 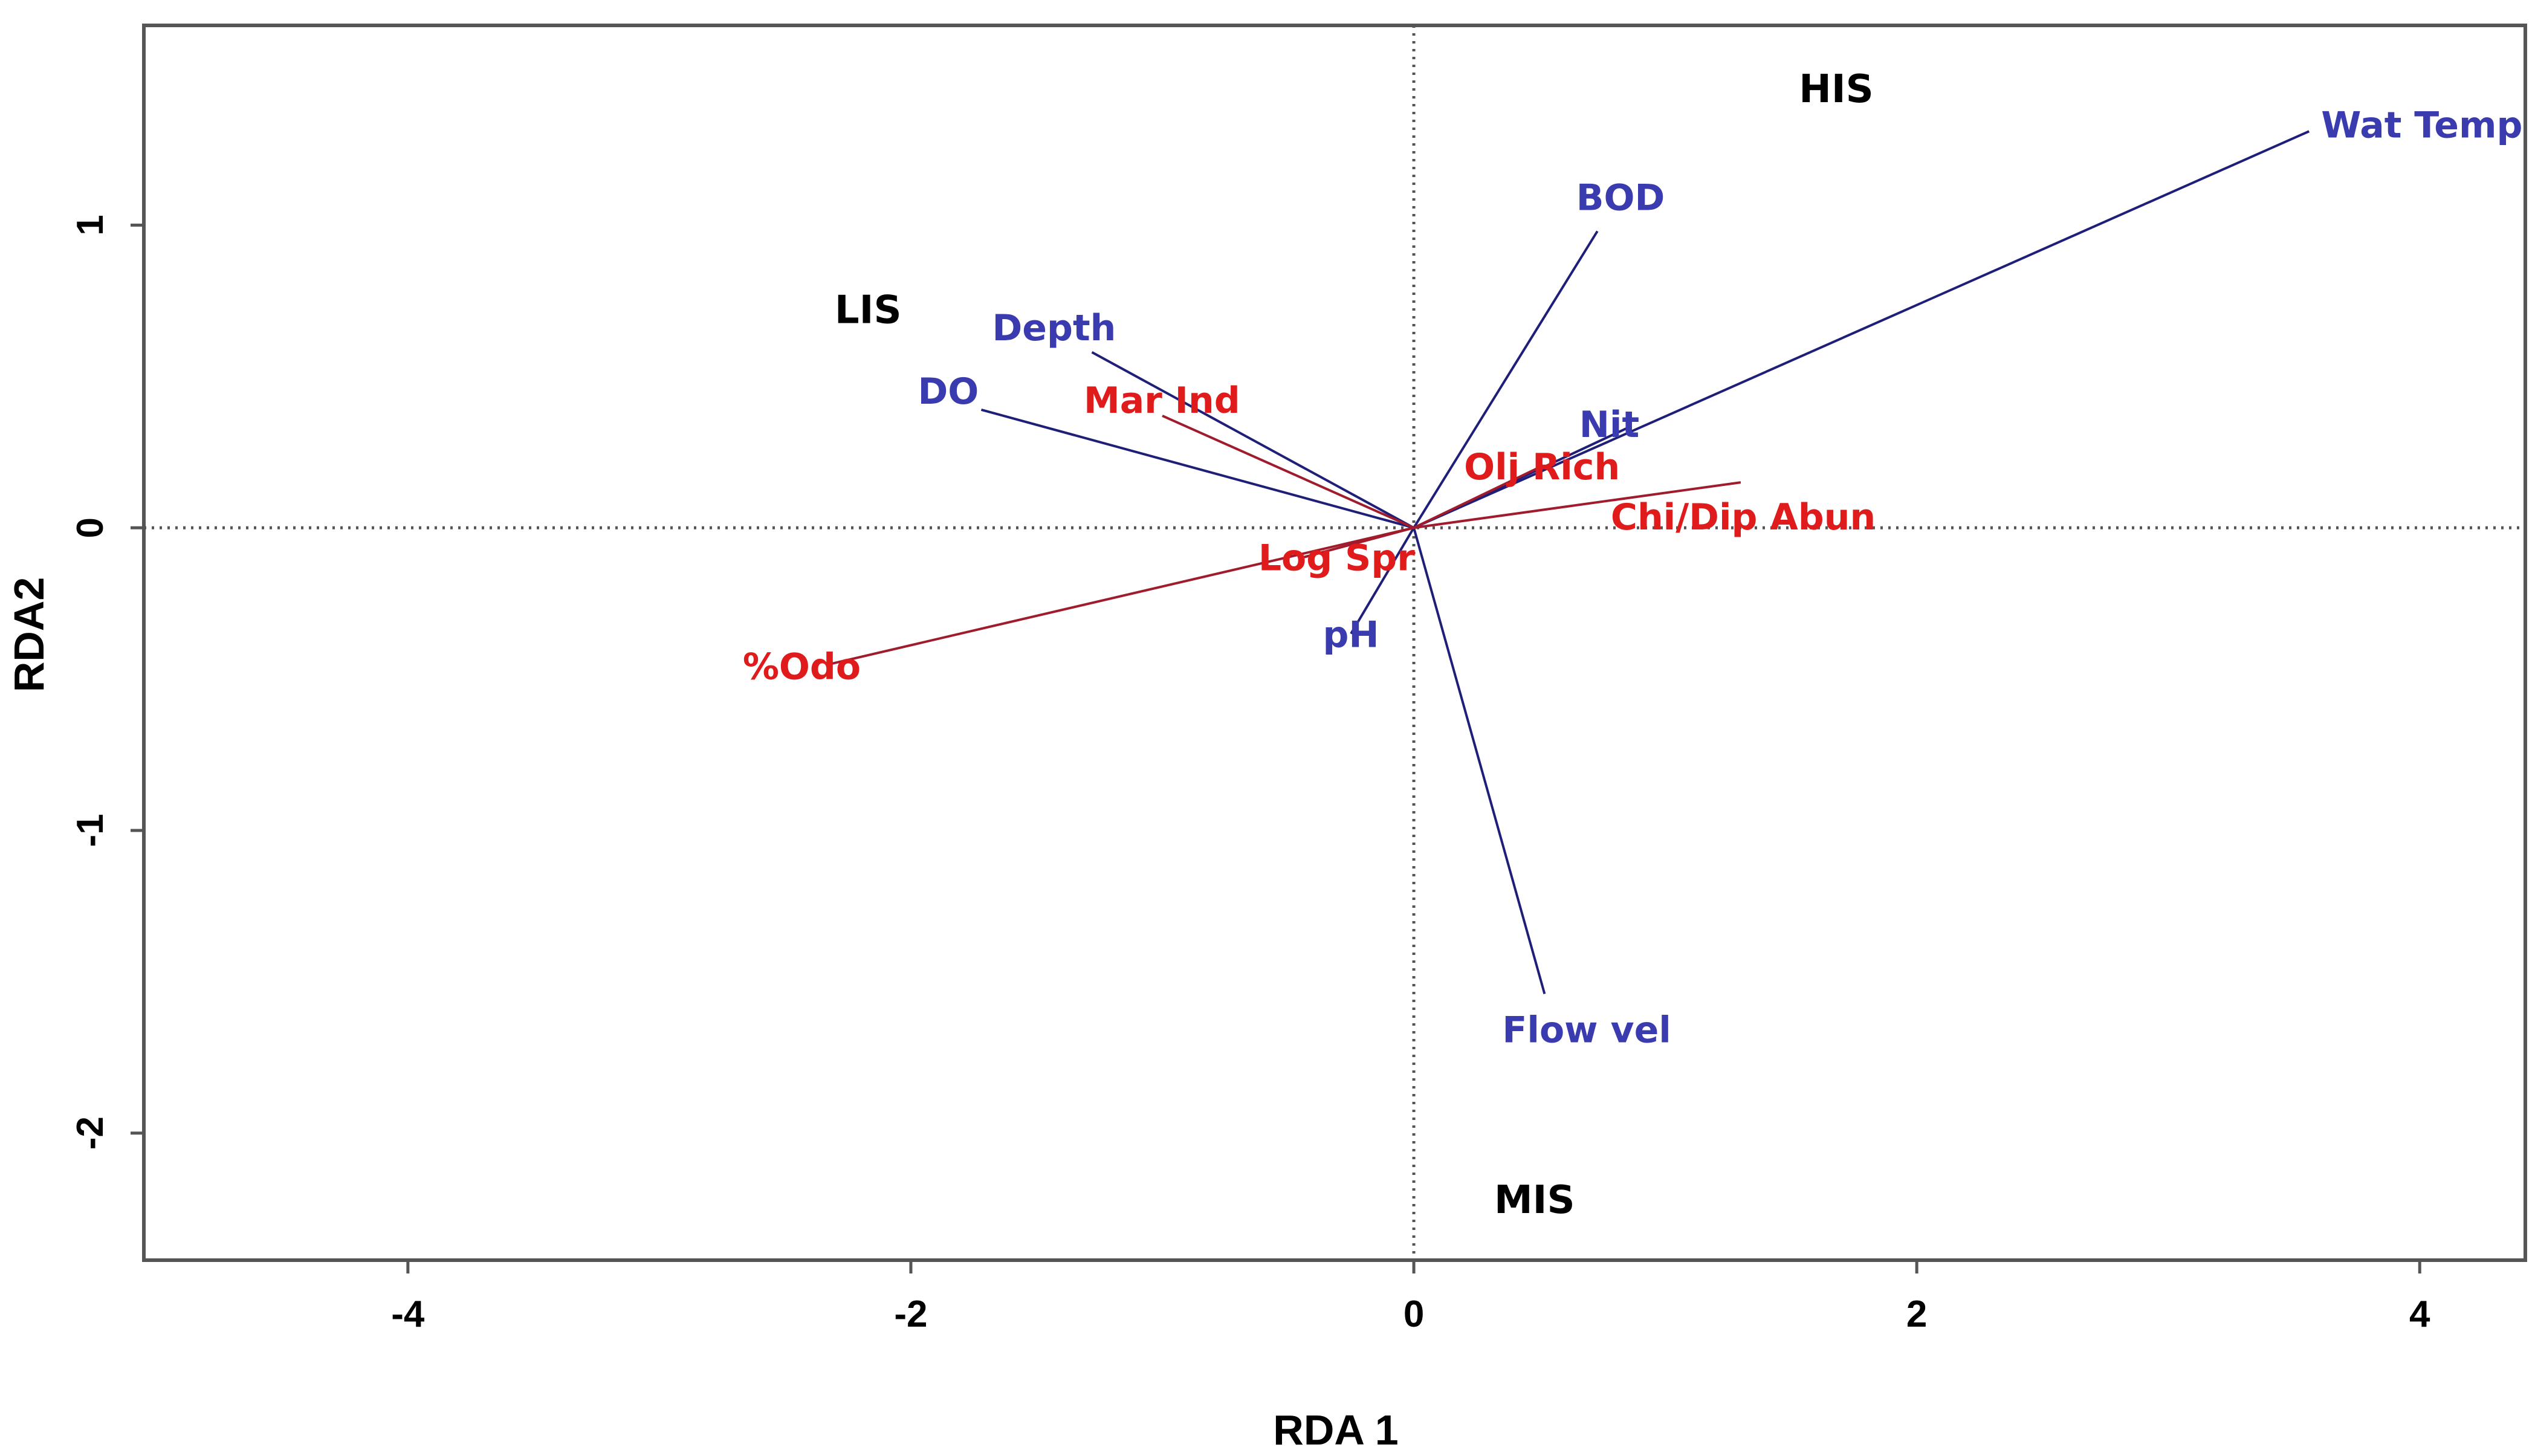 I want to click on x-tick-label: 4, so click(x=2420, y=1314).